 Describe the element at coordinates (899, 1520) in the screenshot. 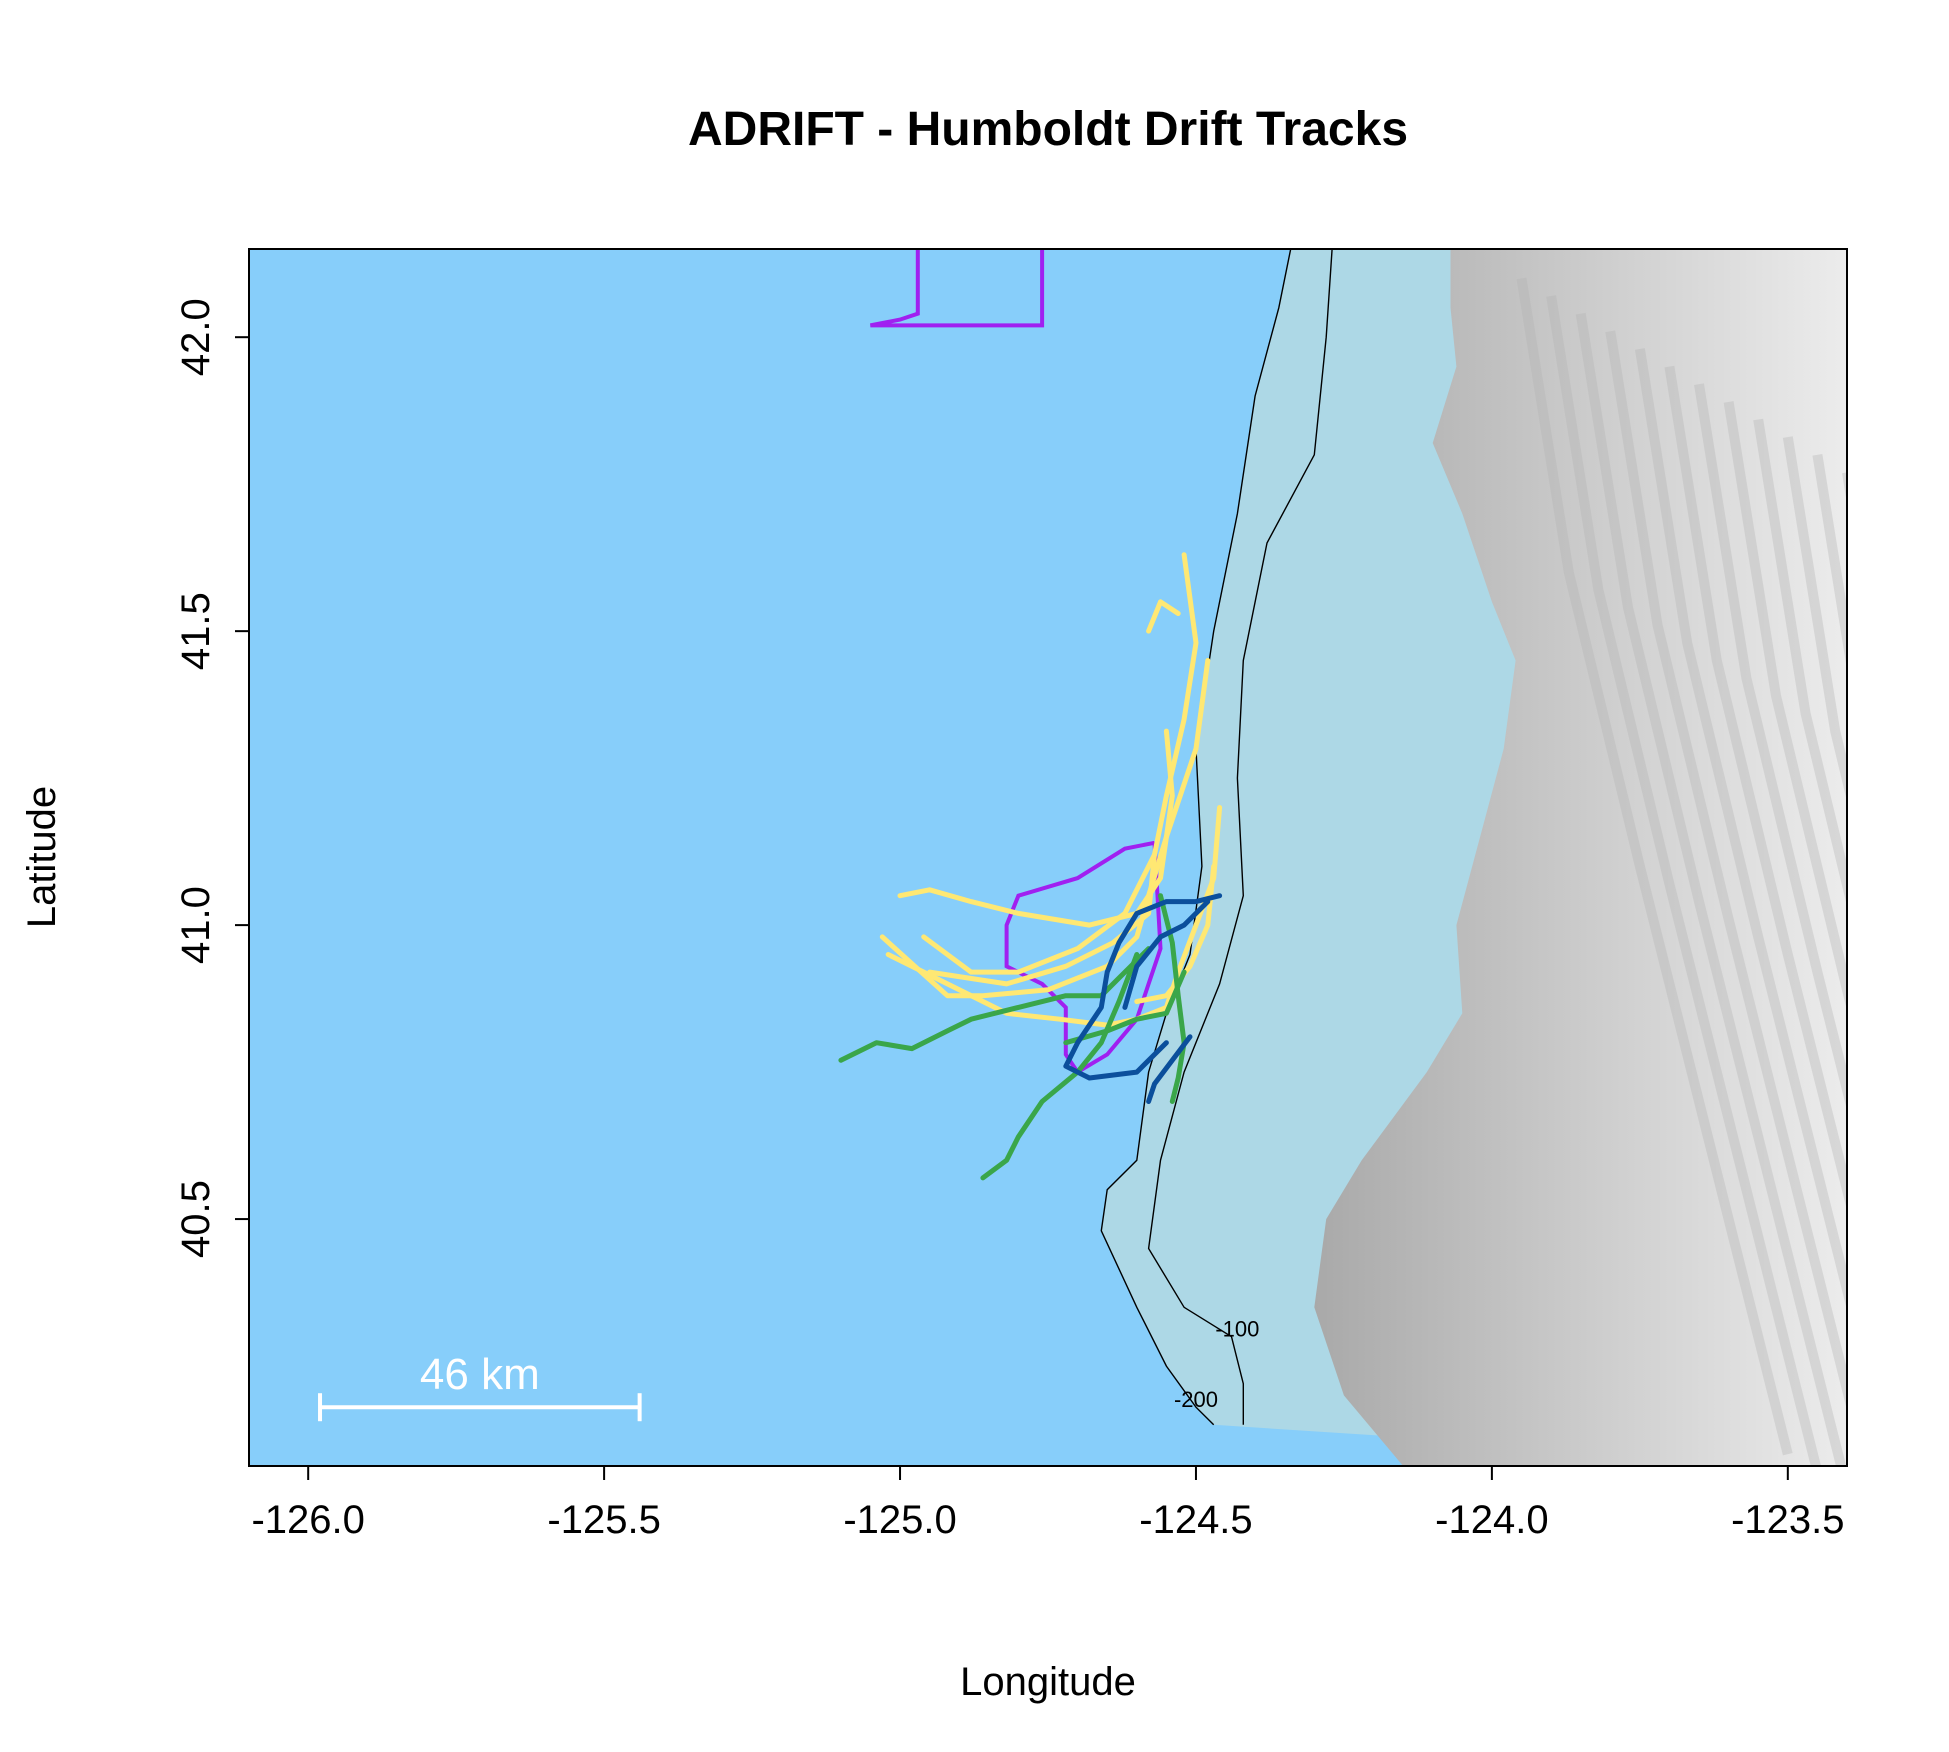

I see `x-tick-label: -125.0` at that location.